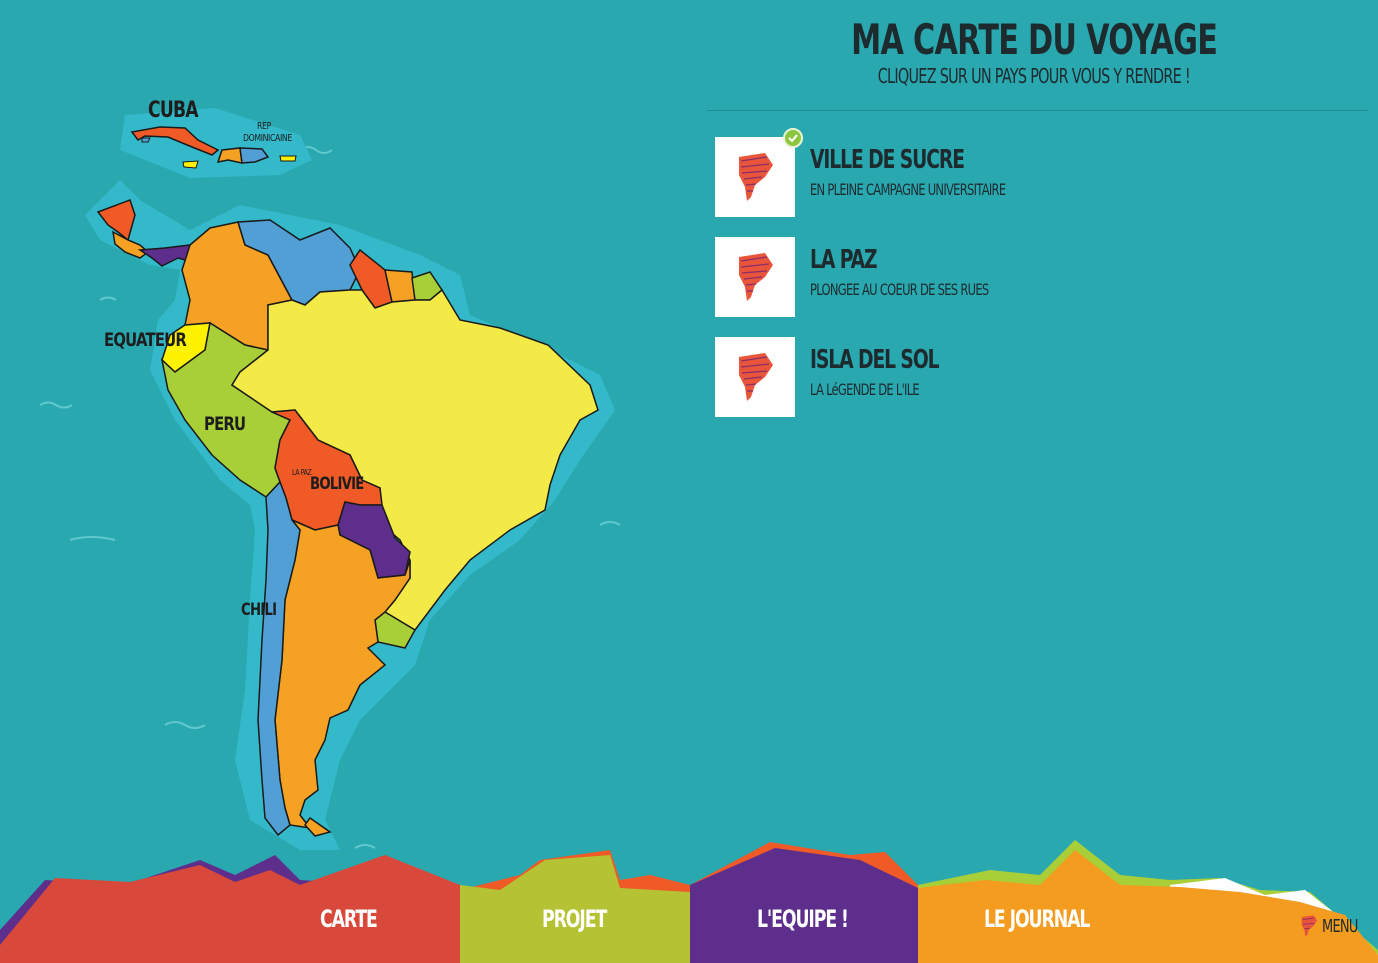  Describe the element at coordinates (1025, 277) in the screenshot. I see `trip-item-la-paz: LA PAZ PLONGEE AU COEUR DE SES RUES` at that location.